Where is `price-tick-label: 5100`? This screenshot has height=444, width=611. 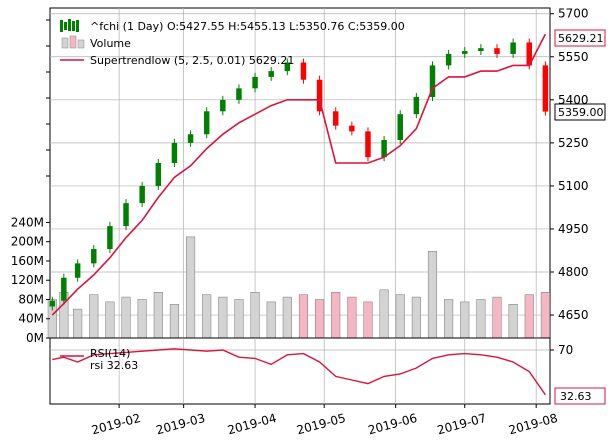
price-tick-label: 5100 is located at coordinates (573, 186).